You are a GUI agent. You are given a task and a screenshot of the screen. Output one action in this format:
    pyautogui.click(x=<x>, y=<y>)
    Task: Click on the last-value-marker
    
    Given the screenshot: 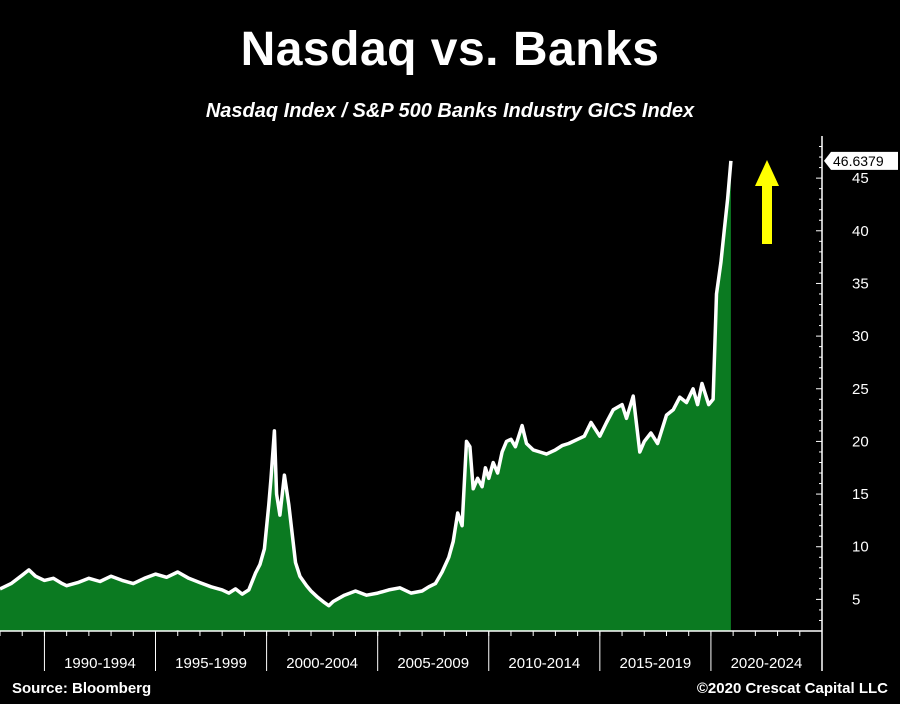 What is the action you would take?
    pyautogui.click(x=861, y=160)
    